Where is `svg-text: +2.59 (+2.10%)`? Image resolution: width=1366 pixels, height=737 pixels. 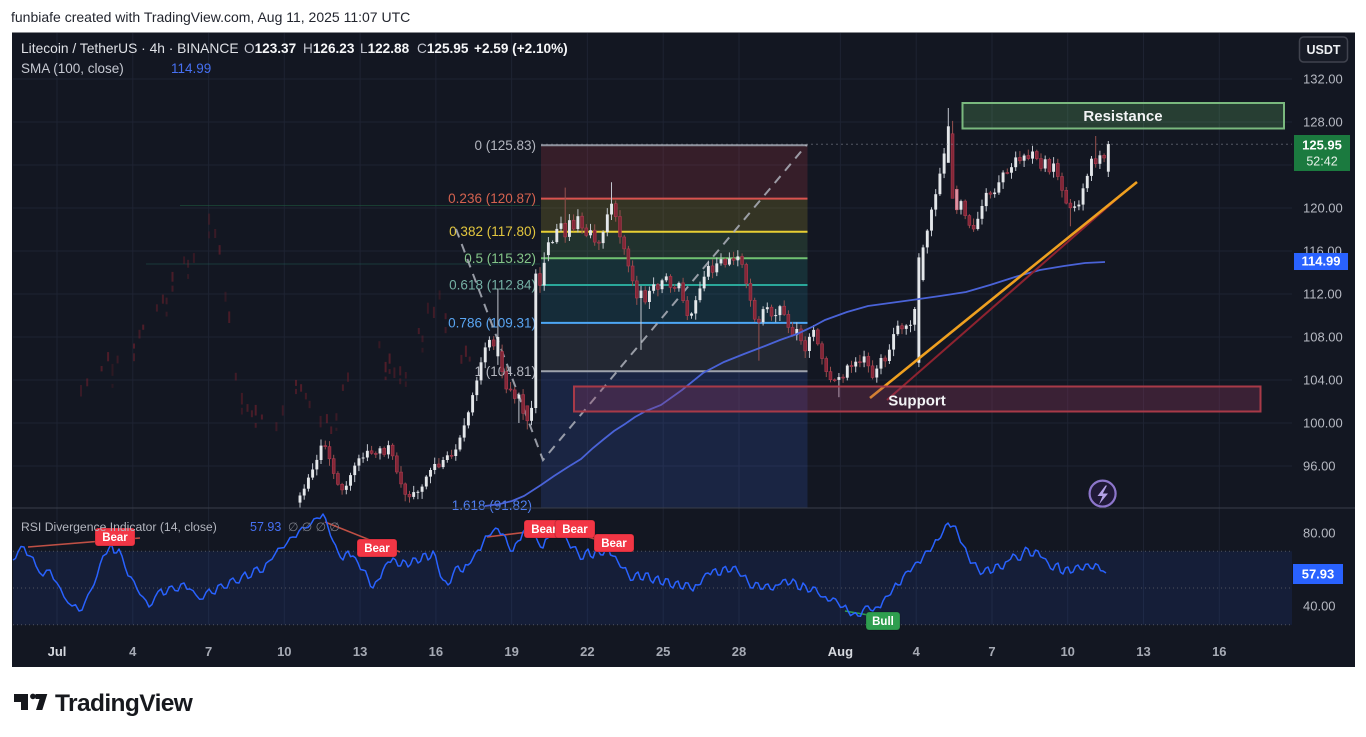 svg-text: +2.59 (+2.10%) is located at coordinates (521, 48).